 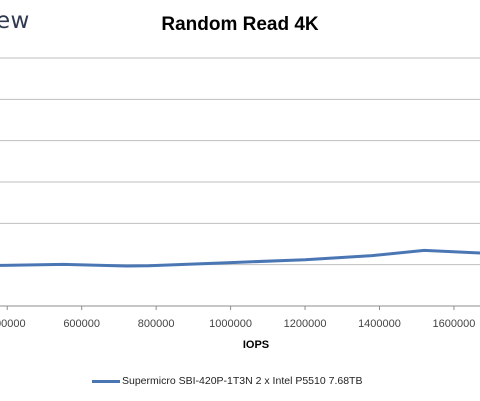 What do you see at coordinates (454, 324) in the screenshot?
I see `x-tick-label: 1600000` at bounding box center [454, 324].